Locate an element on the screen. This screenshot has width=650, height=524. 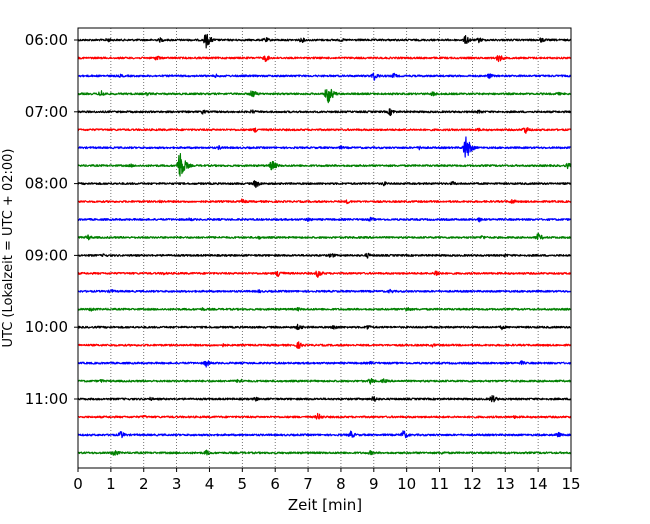
x-axis-label: Zeit [min] is located at coordinates (325, 505).